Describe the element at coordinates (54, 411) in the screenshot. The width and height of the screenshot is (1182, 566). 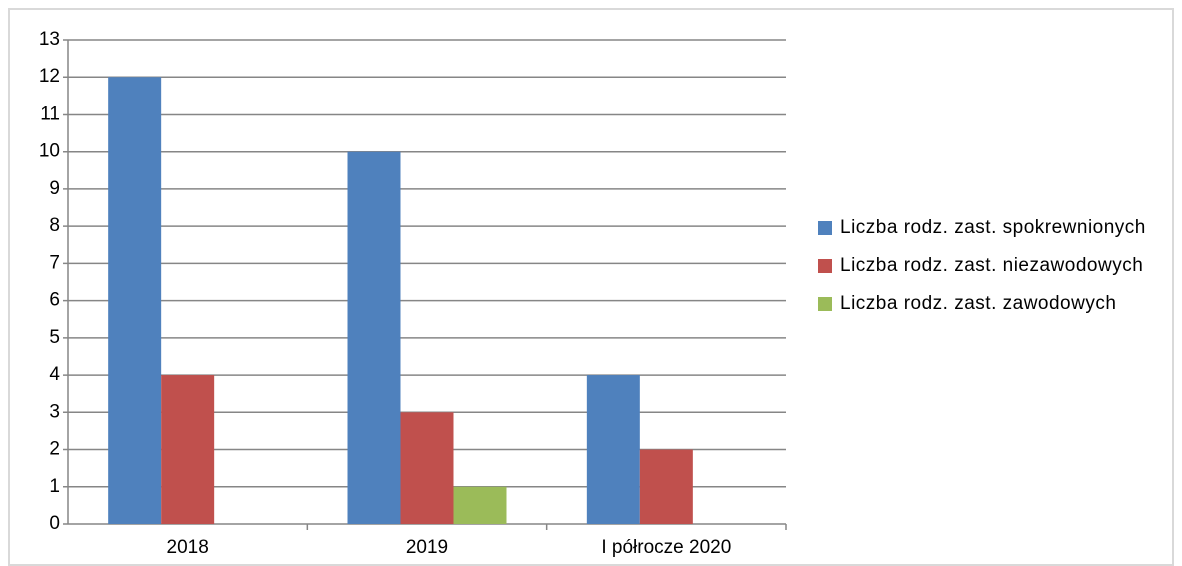
I see `y-tick-label: 3` at that location.